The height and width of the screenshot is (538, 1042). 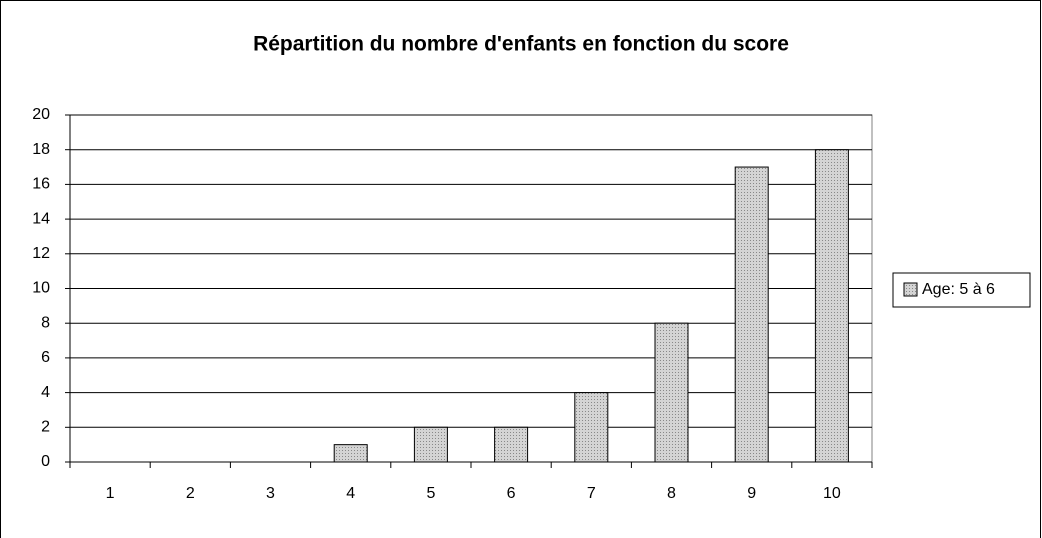 What do you see at coordinates (832, 493) in the screenshot?
I see `x-tick-label: 10` at bounding box center [832, 493].